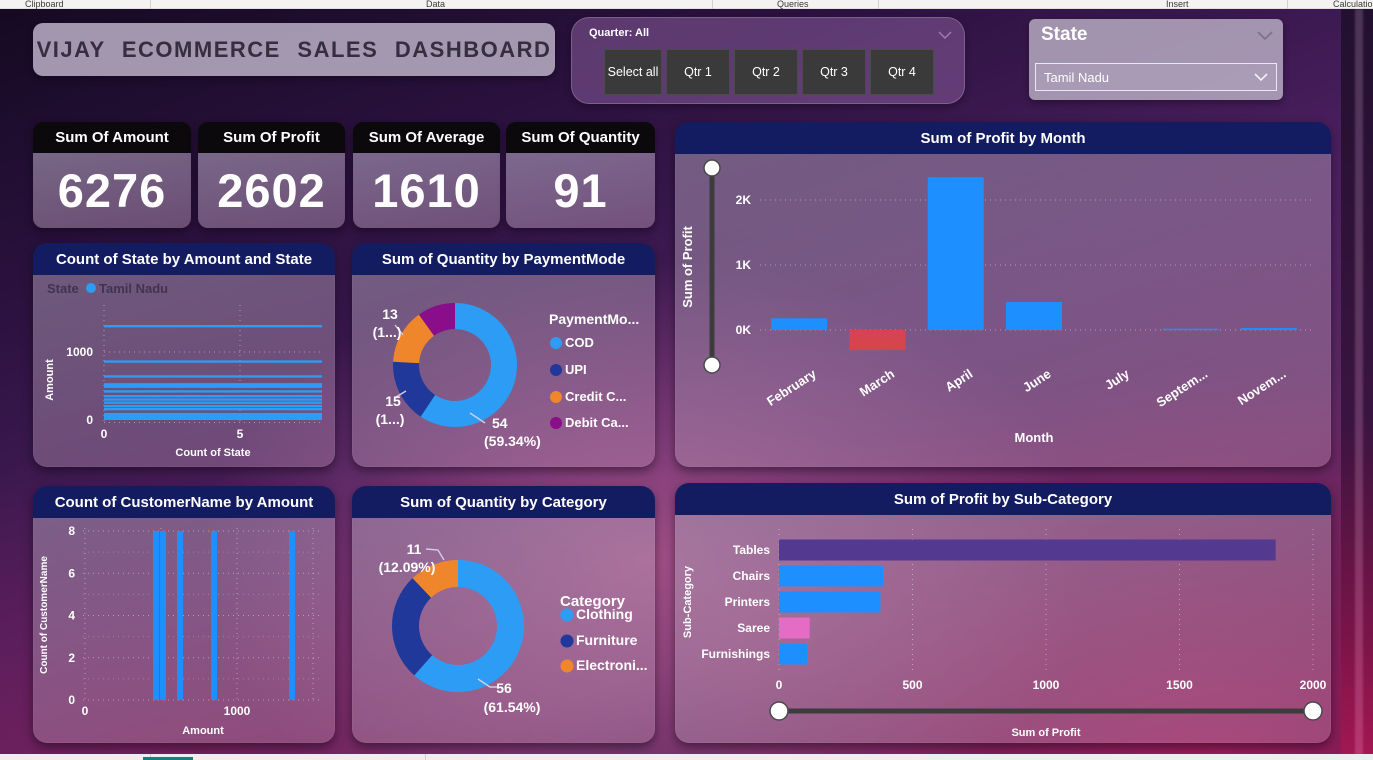 The width and height of the screenshot is (1373, 760). What do you see at coordinates (1353, 4) in the screenshot?
I see `ribbon-tab-calculations: Calculatio` at bounding box center [1353, 4].